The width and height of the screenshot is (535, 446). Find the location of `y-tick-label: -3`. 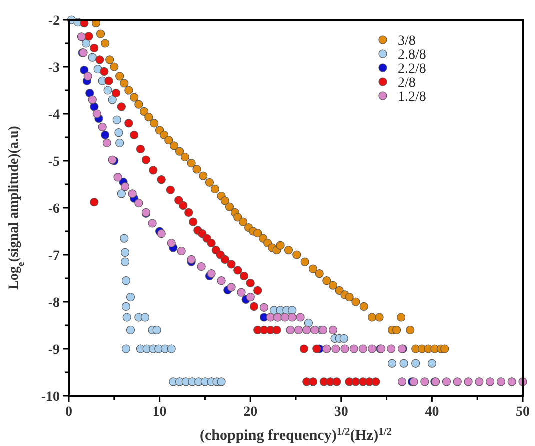

y-tick-label: -3 is located at coordinates (54, 68).